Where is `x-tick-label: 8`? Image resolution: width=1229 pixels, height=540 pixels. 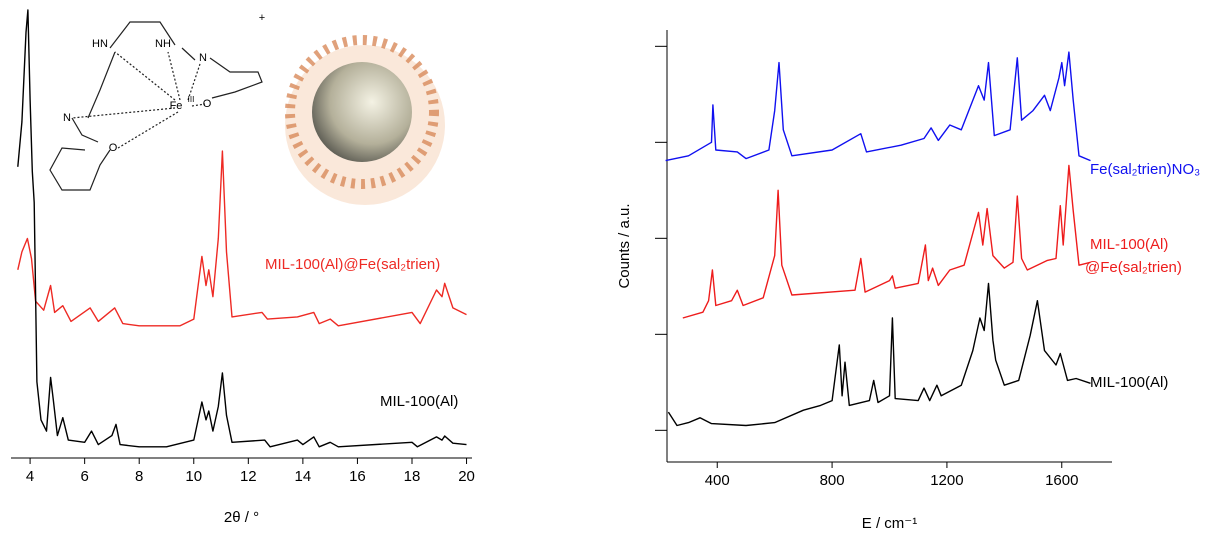
x-tick-label: 8 is located at coordinates (139, 476).